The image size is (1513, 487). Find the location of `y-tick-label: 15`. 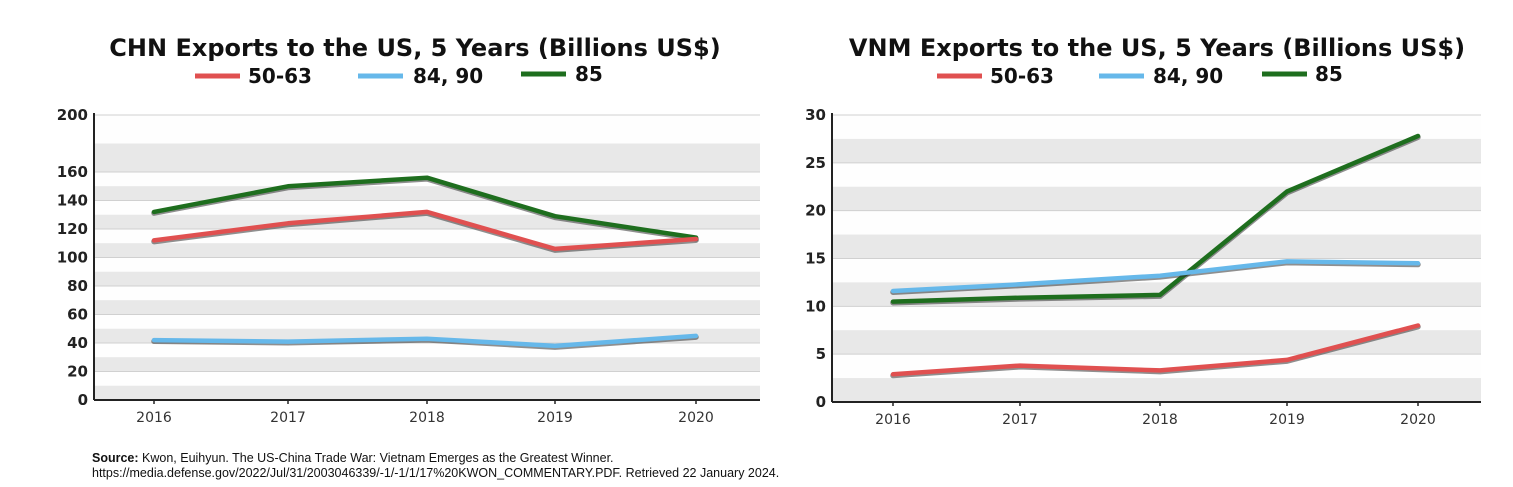

y-tick-label: 15 is located at coordinates (815, 259).